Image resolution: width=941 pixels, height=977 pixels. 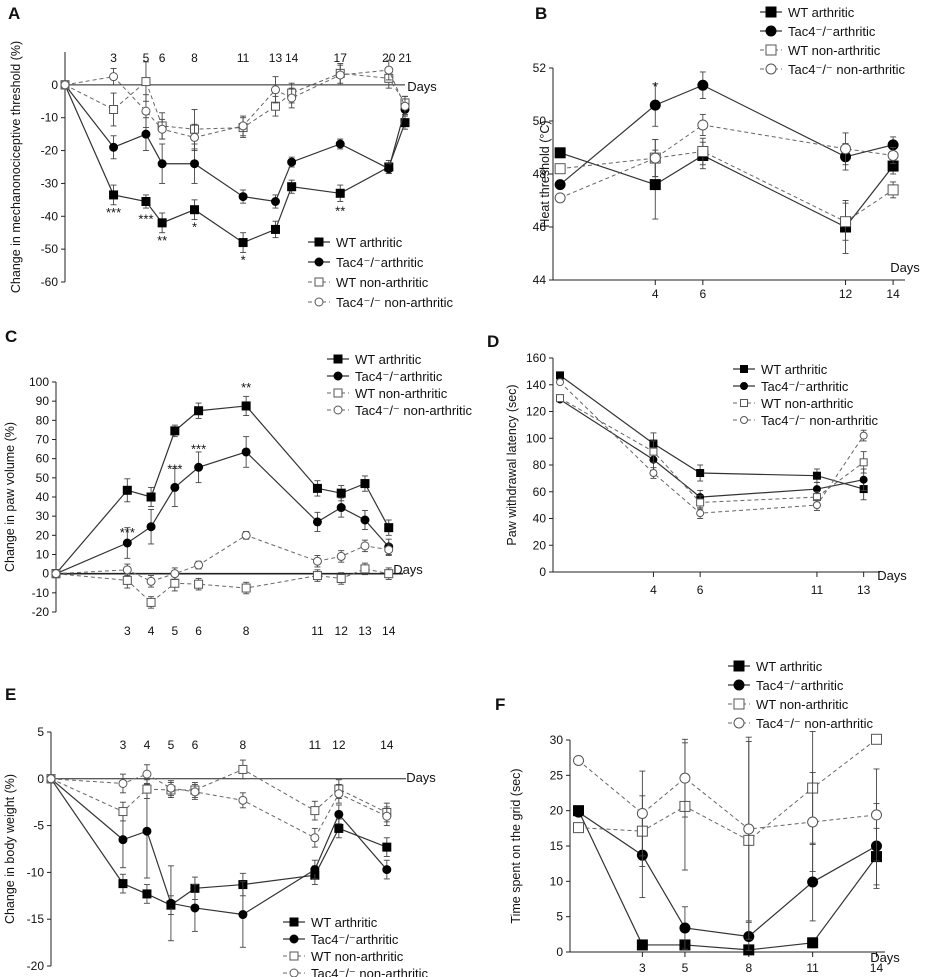 I want to click on legend-label: WT non-arthritic, so click(x=834, y=50).